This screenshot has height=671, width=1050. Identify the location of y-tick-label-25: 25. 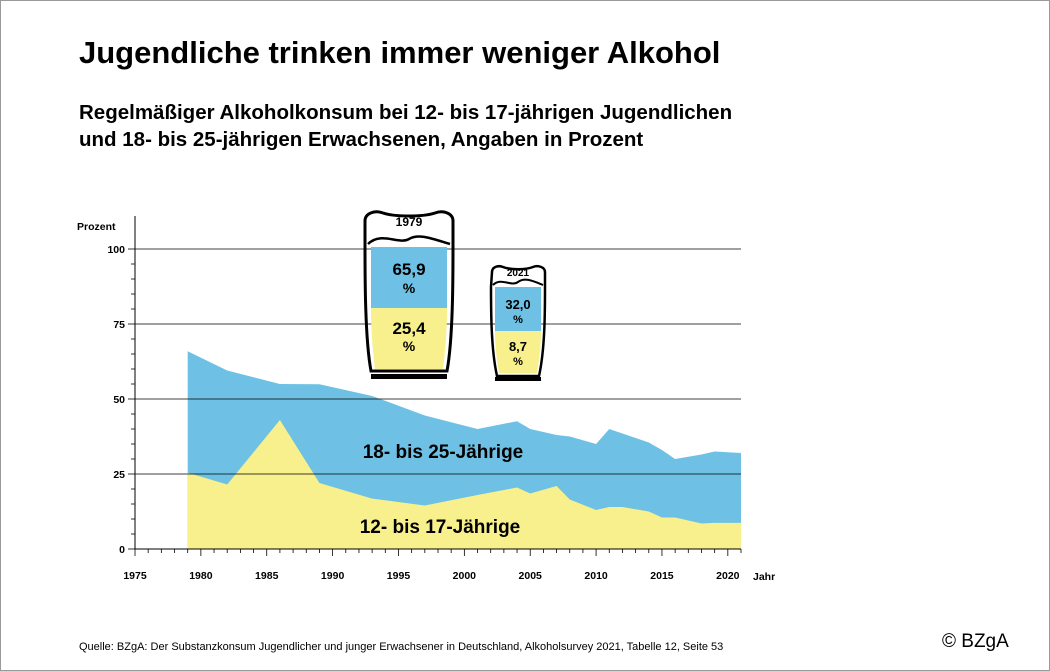
(119, 475).